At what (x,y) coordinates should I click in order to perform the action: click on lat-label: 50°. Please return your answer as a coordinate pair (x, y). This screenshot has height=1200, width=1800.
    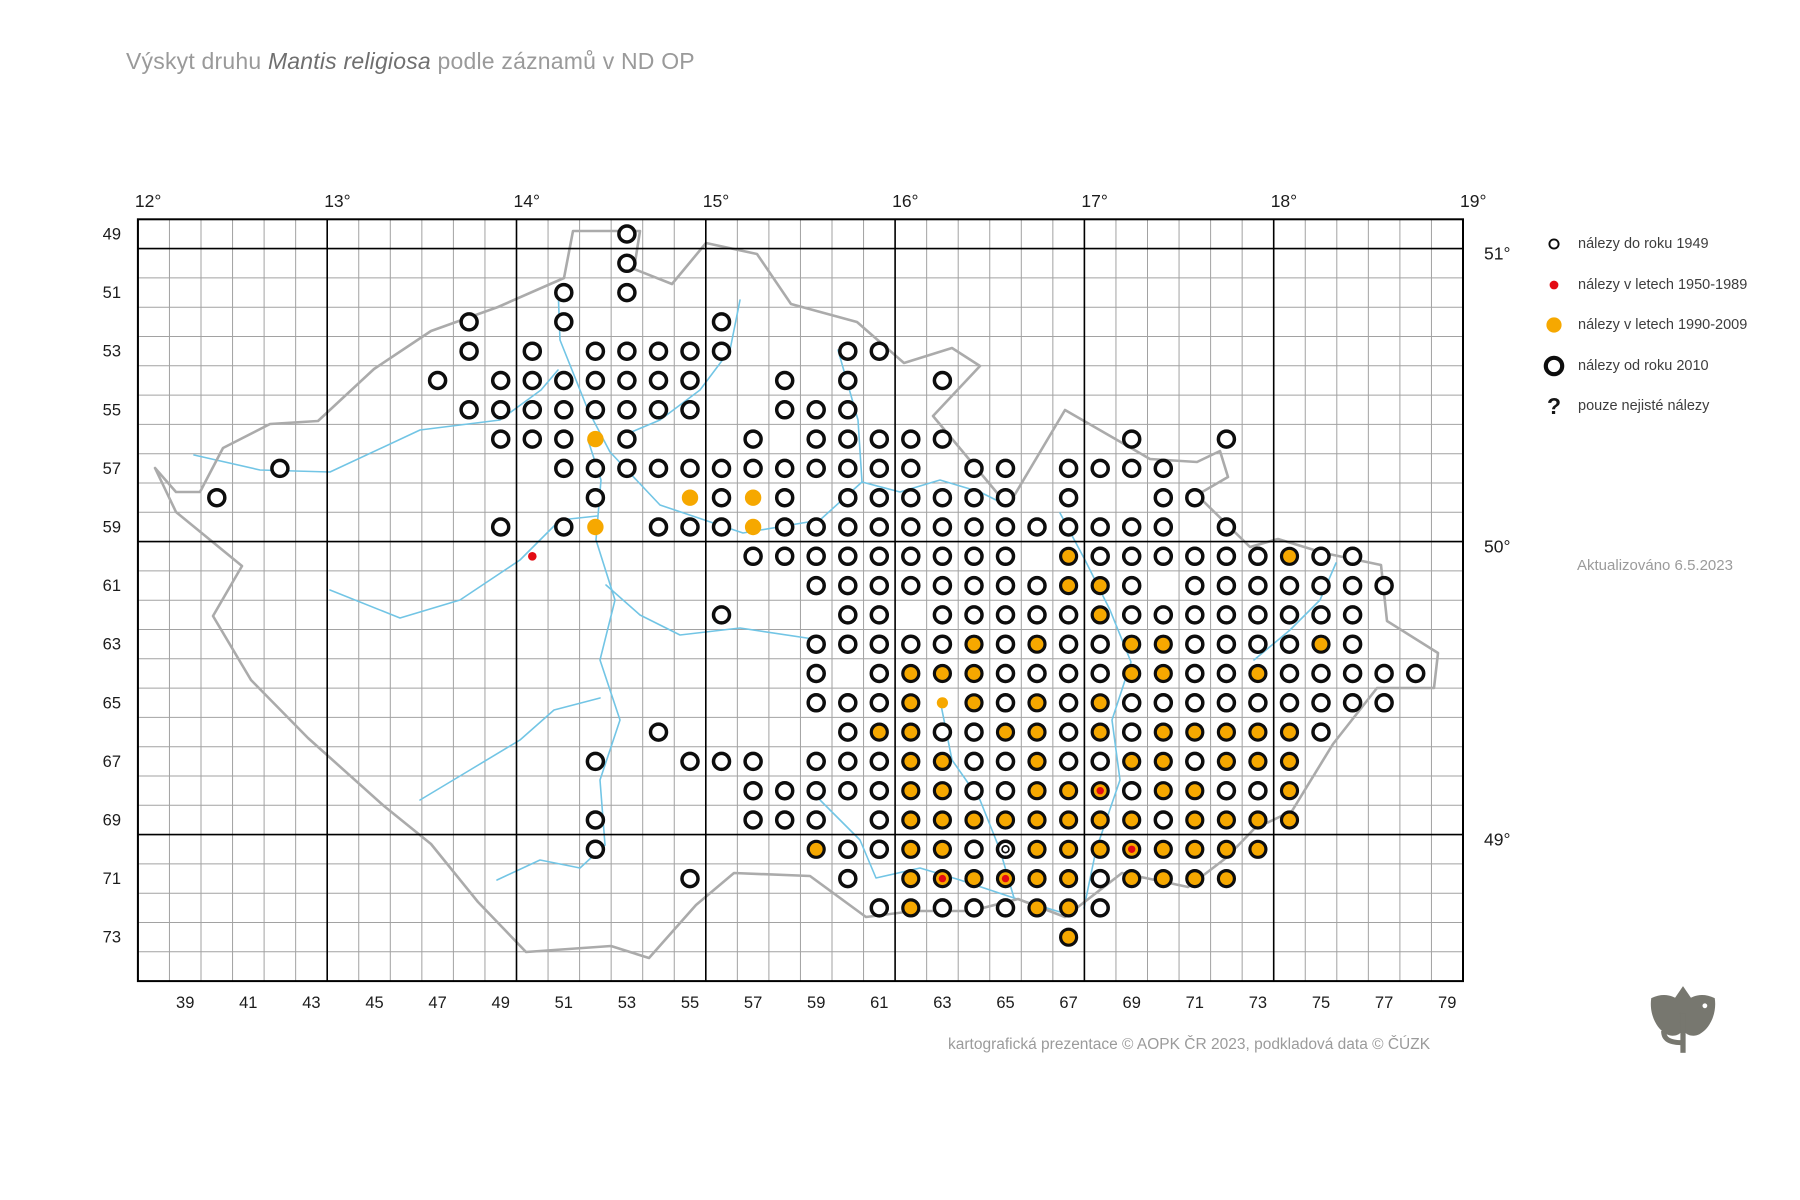
    Looking at the image, I should click on (1497, 547).